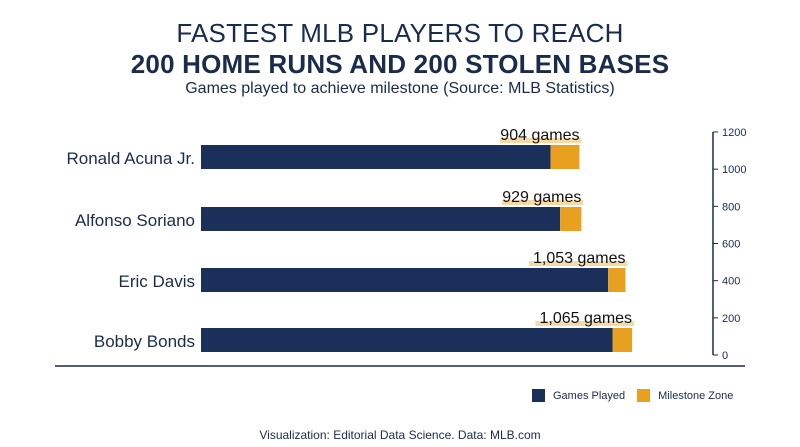 This screenshot has height=447, width=800. What do you see at coordinates (731, 319) in the screenshot?
I see `value-axis-tick-label: 200` at bounding box center [731, 319].